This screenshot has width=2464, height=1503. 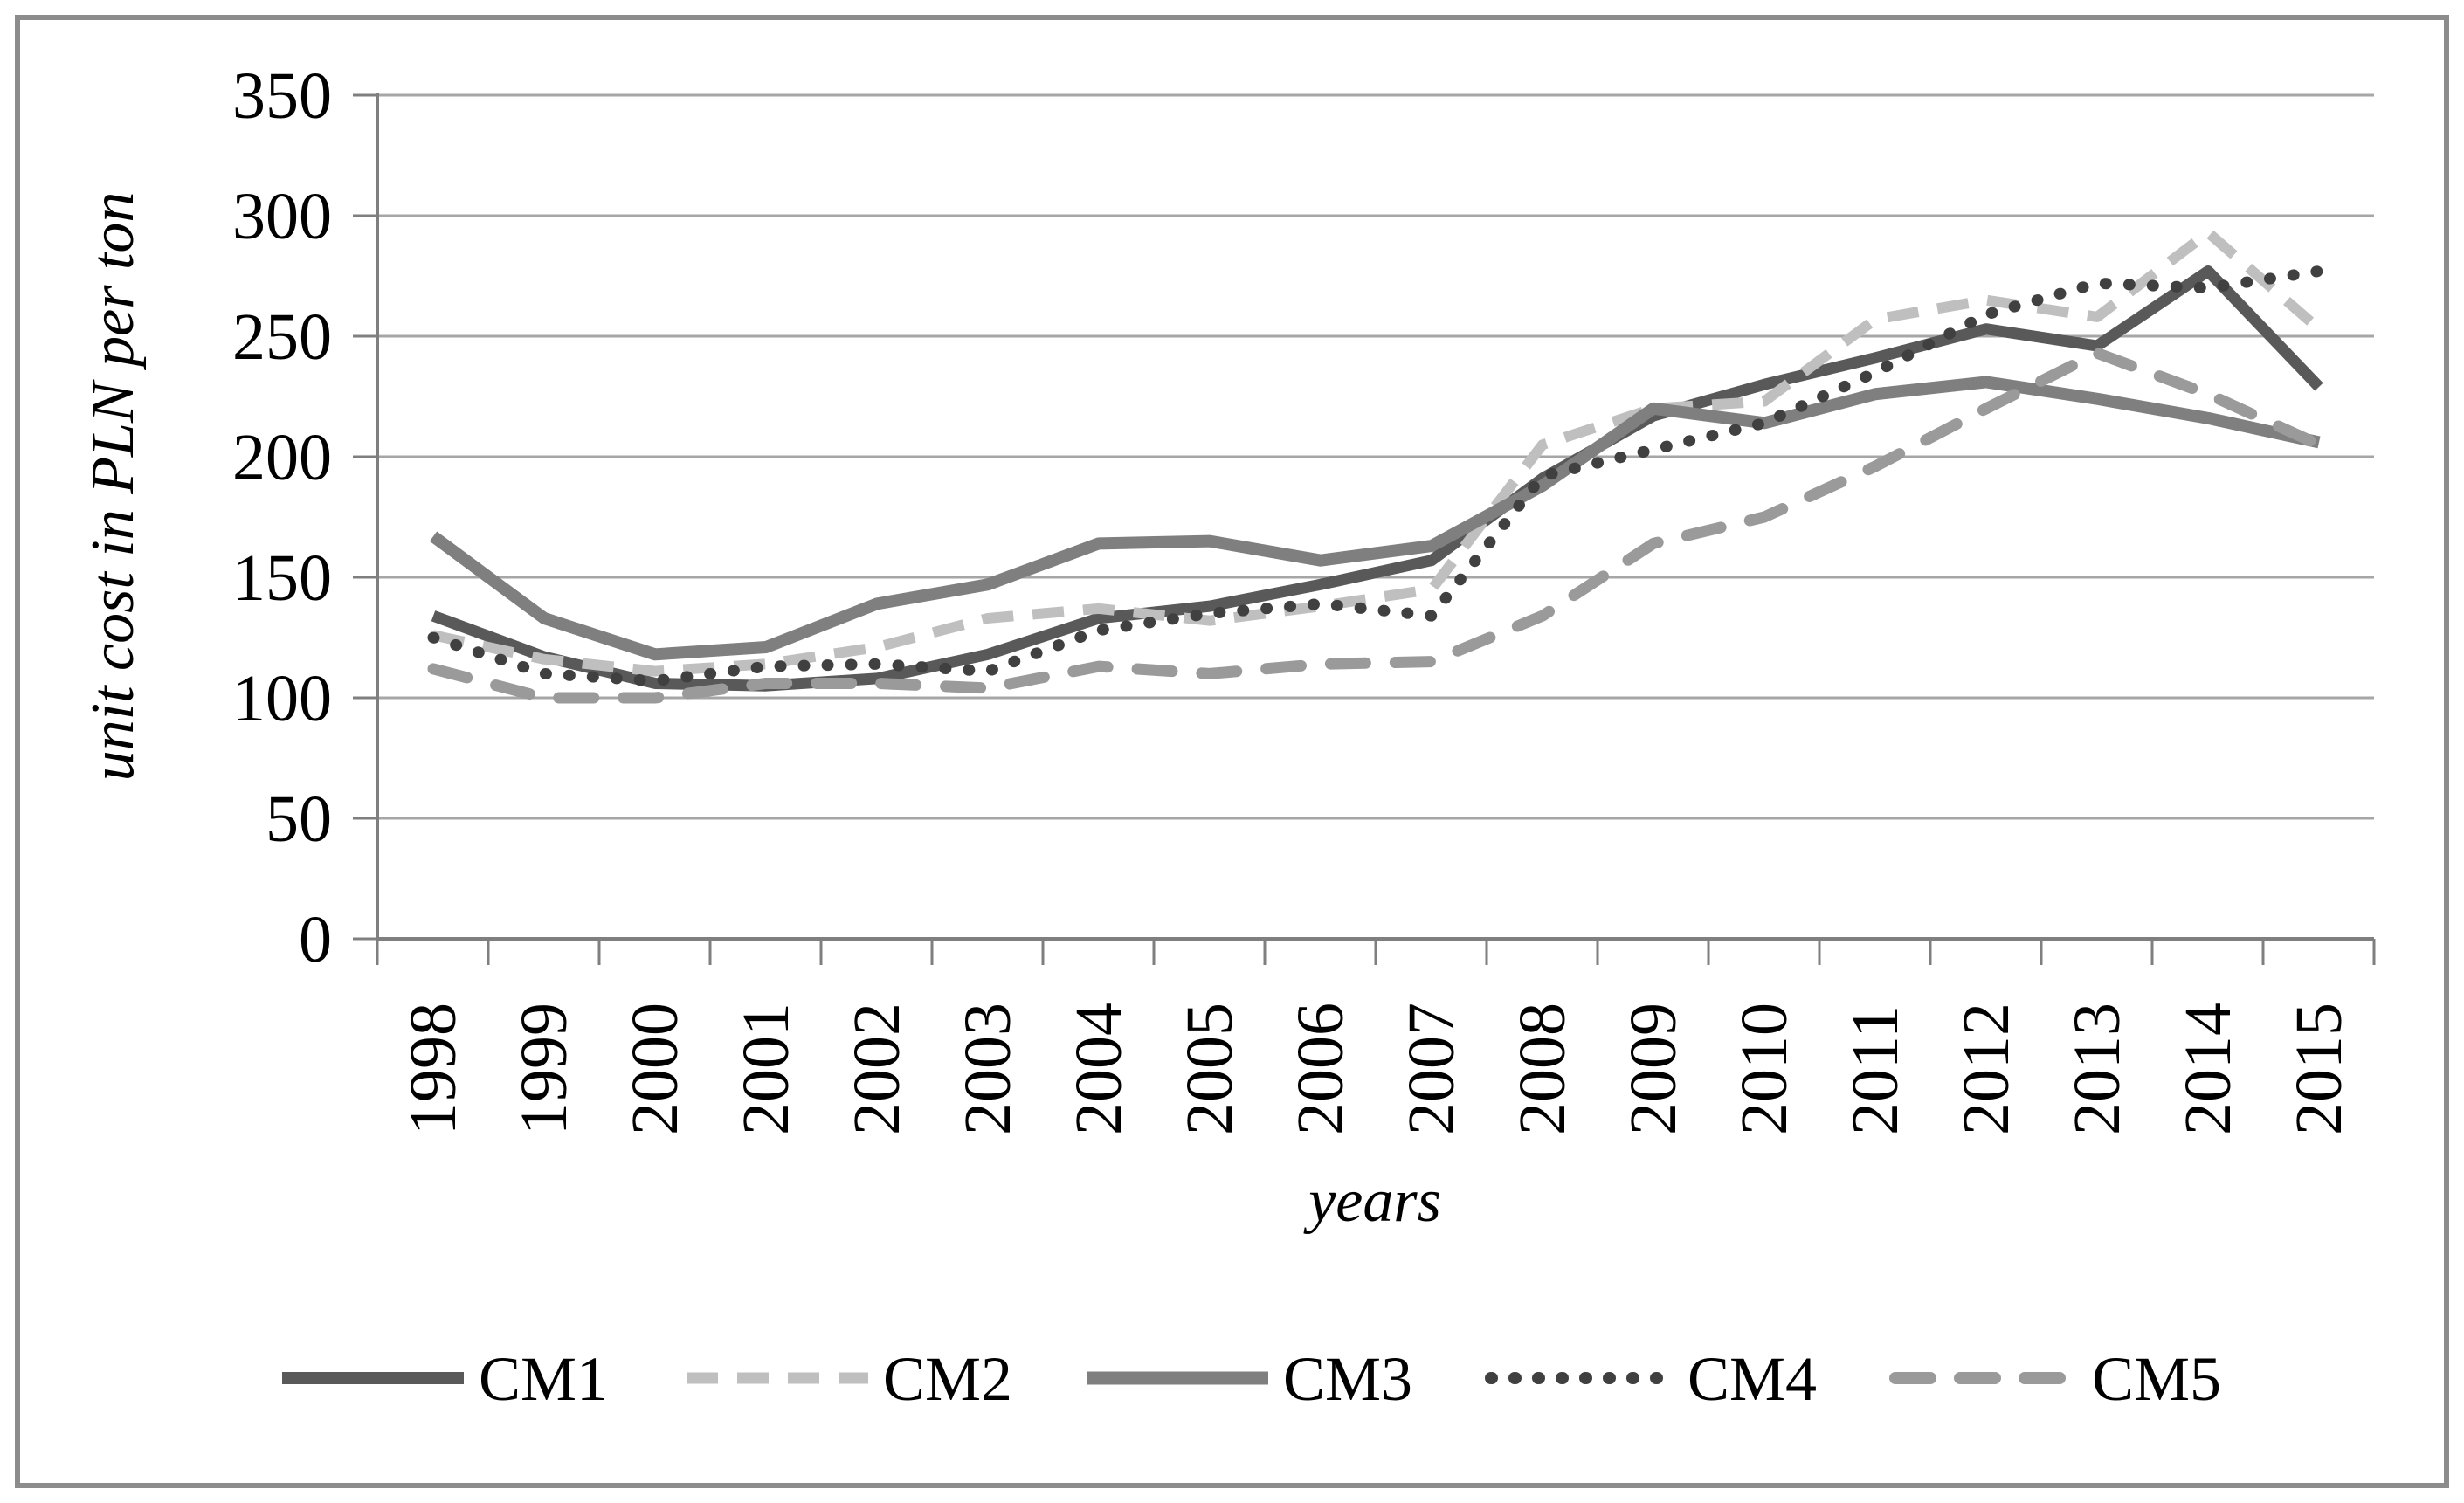 I want to click on x-tick-label: 2014, so click(x=2208, y=1069).